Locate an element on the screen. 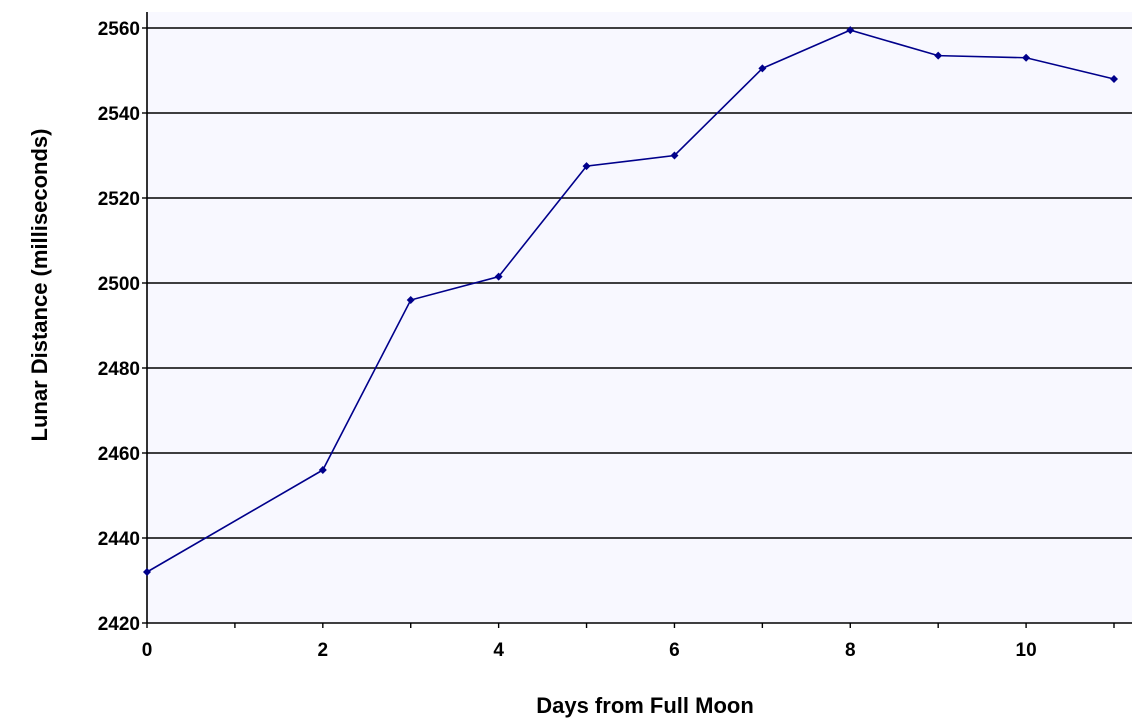 This screenshot has width=1140, height=723. y-tick-label: 2560 is located at coordinates (119, 29).